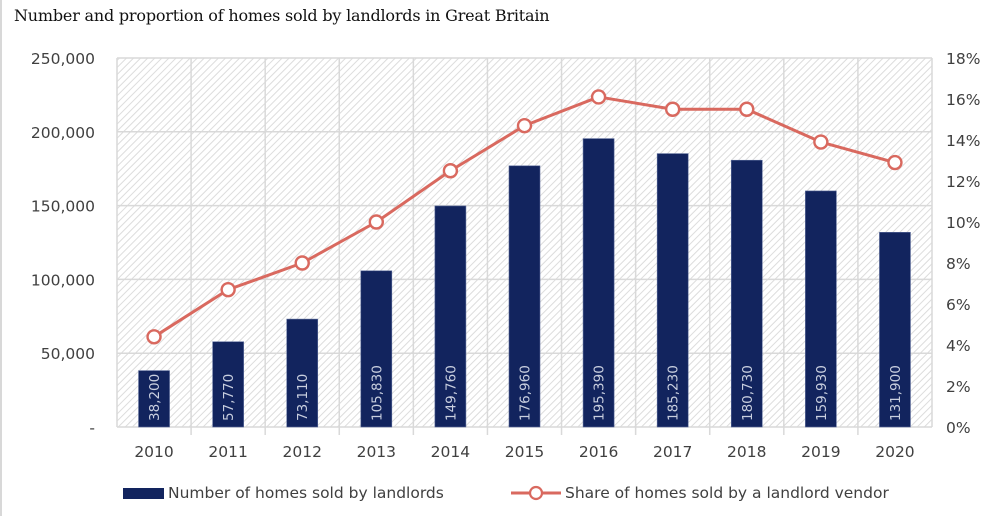 The image size is (1000, 516). I want to click on x-tick-label: 2013, so click(376, 452).